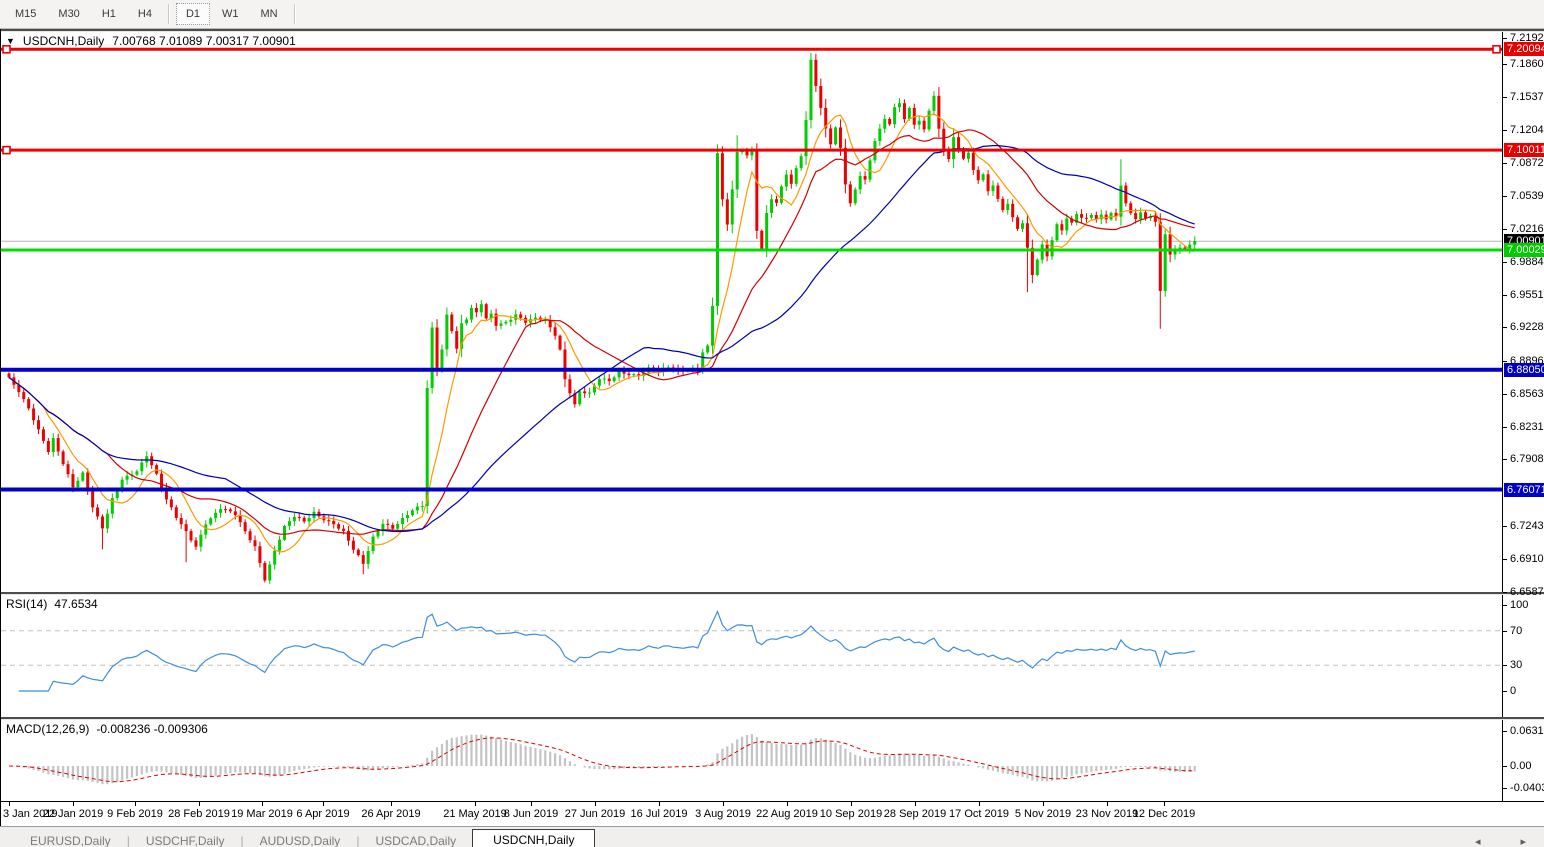 Image resolution: width=1544 pixels, height=847 pixels. What do you see at coordinates (185, 840) in the screenshot?
I see `chart-tab-usdchf: USDCHF,Daily` at bounding box center [185, 840].